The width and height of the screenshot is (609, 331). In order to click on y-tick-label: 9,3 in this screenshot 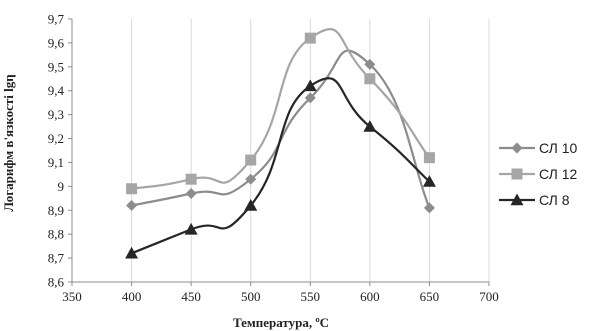, I will do `click(56, 114)`.